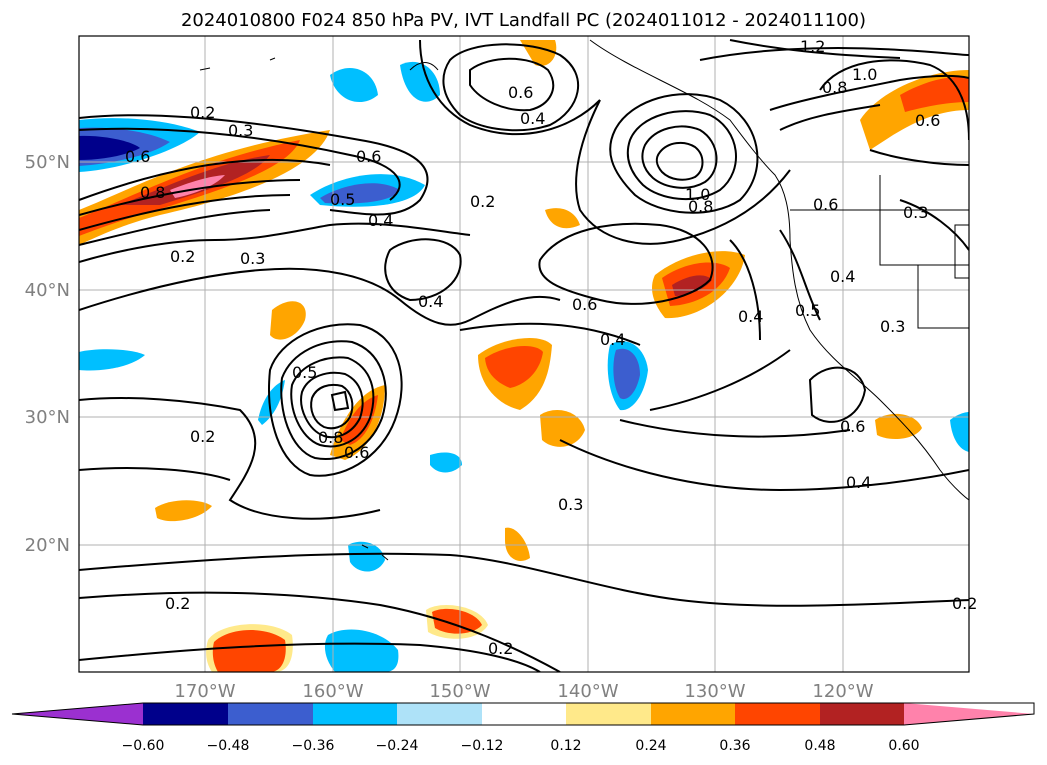 The image size is (1047, 765). What do you see at coordinates (842, 691) in the screenshot?
I see `lon-label: 120°W` at bounding box center [842, 691].